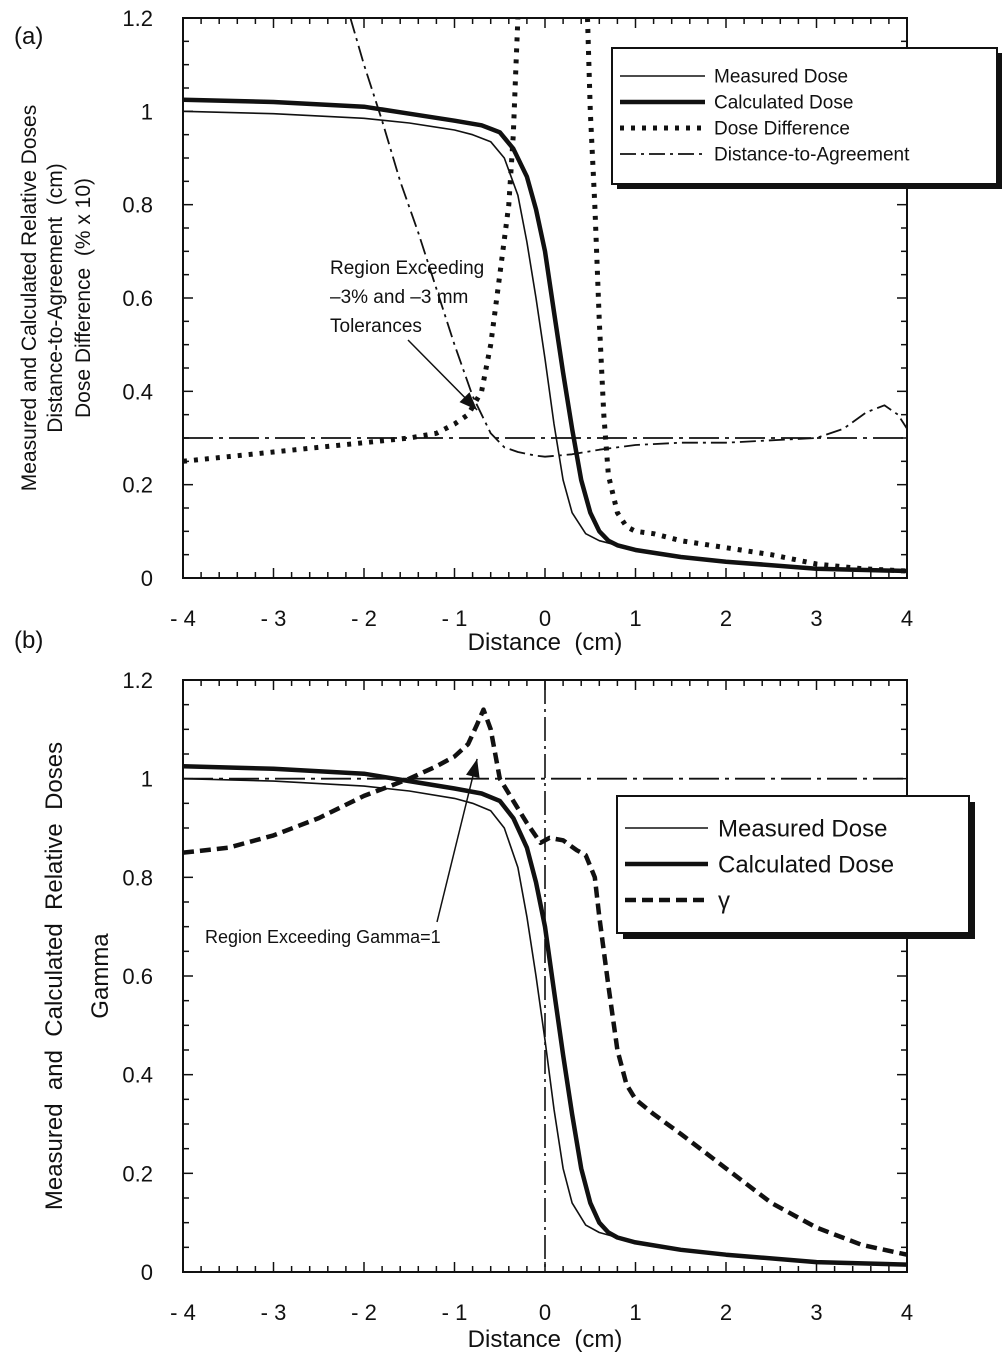  I want to click on legend-box, so click(804, 116).